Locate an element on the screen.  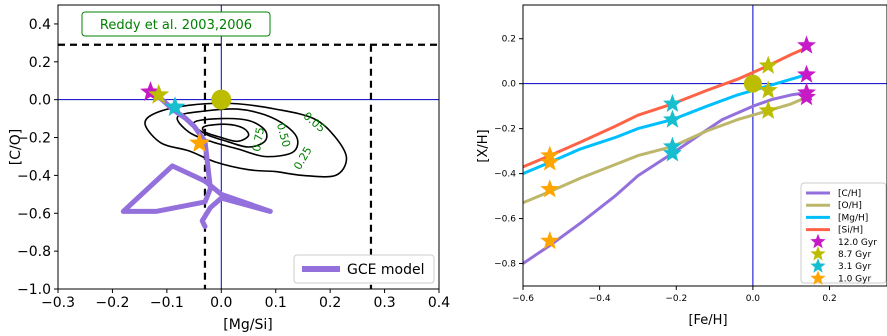
x-tick-label: 0.4 is located at coordinates (439, 303).